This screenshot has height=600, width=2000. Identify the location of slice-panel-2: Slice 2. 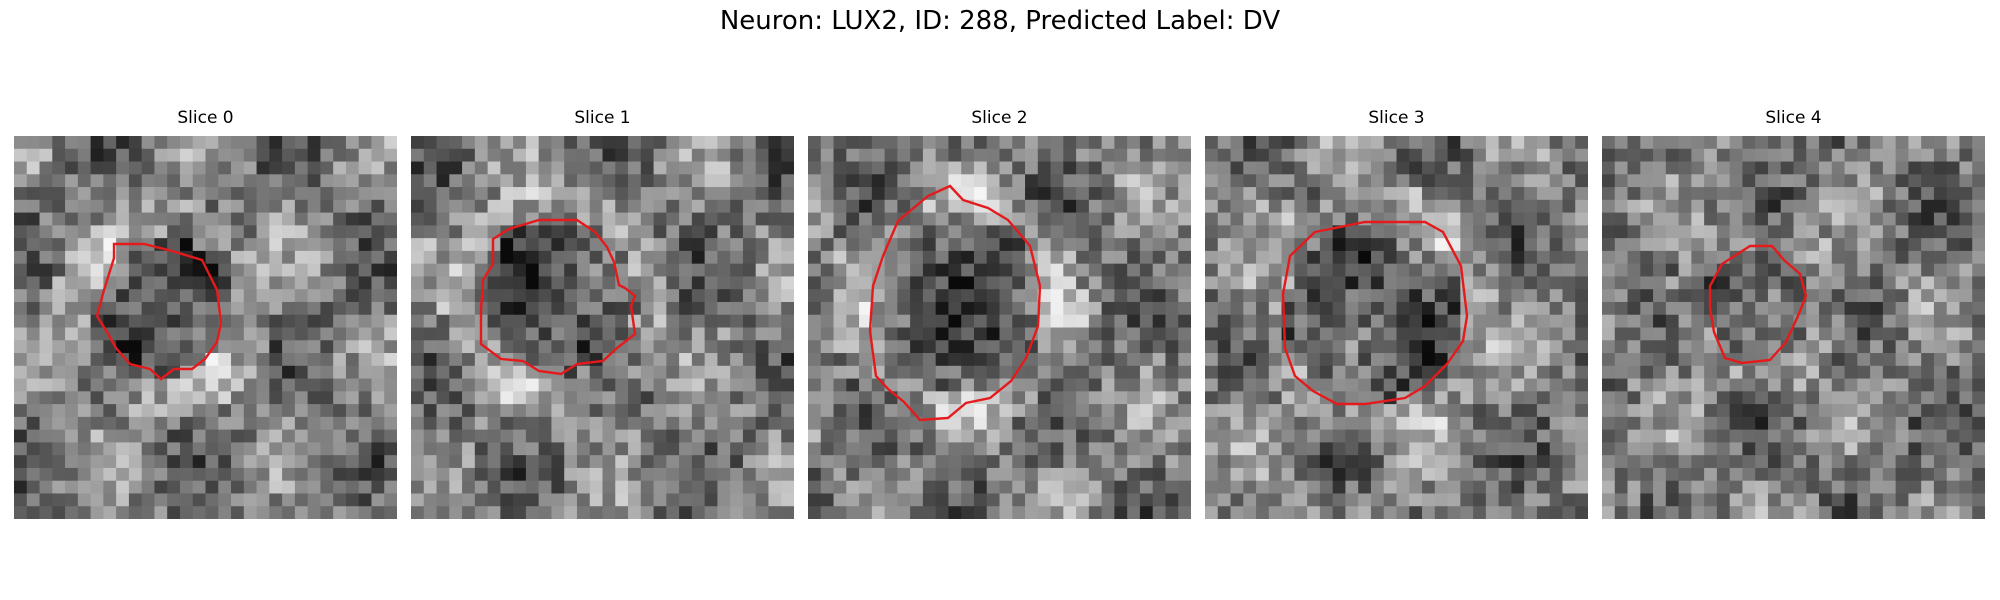
(999, 313).